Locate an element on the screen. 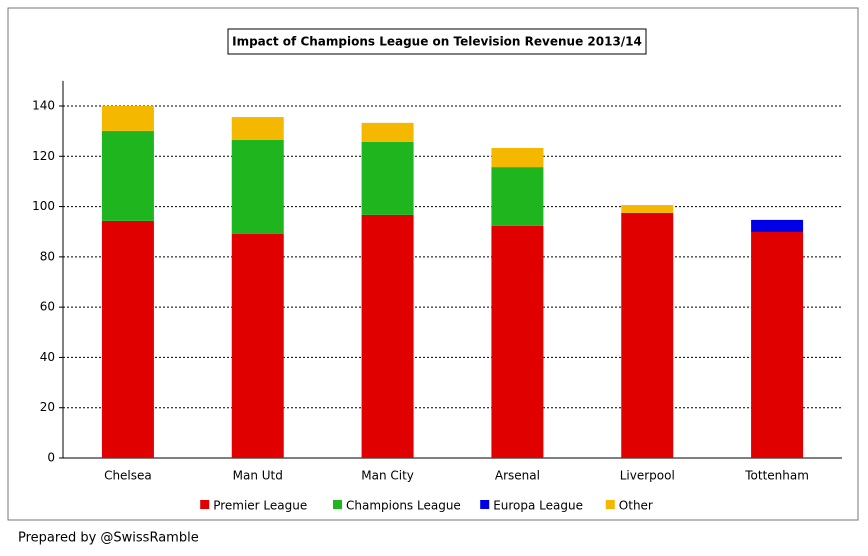 This screenshot has height=556, width=868. x-tick-label: Man Utd is located at coordinates (258, 476).